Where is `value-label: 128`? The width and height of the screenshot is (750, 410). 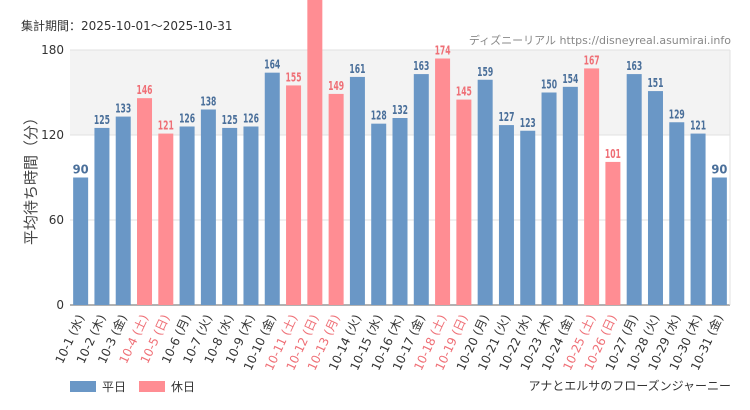
value-label: 128 is located at coordinates (379, 116).